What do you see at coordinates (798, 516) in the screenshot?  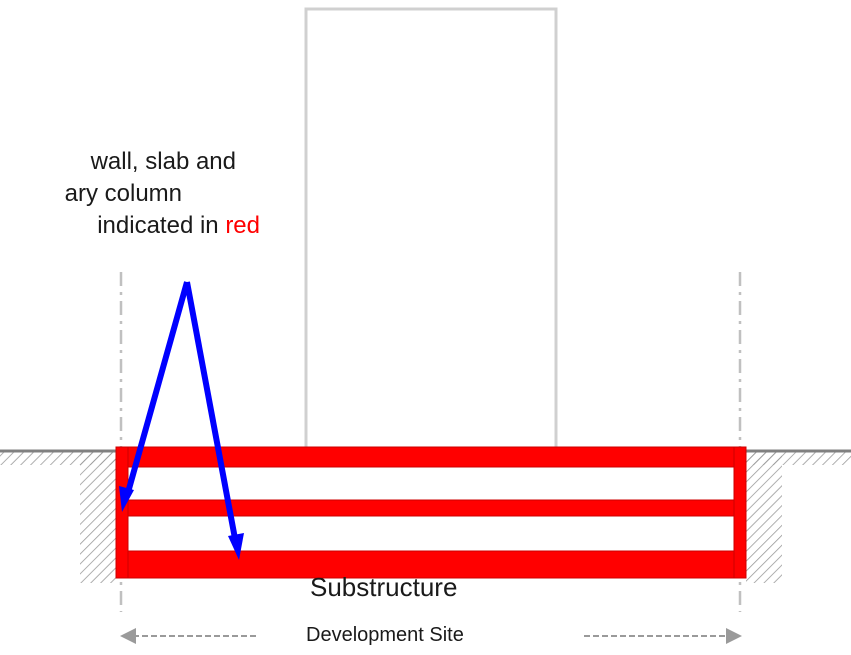 I see `ground-hatch-right` at bounding box center [798, 516].